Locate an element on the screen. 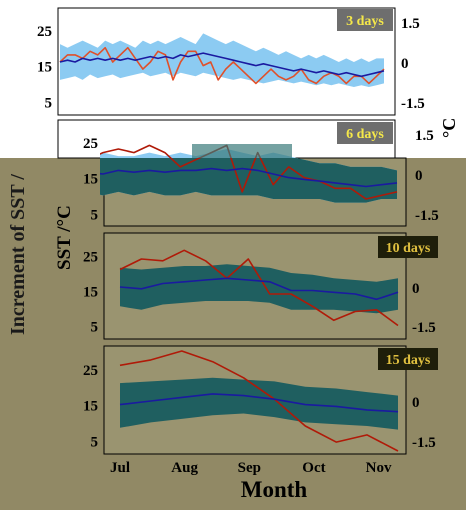  panel-1-ytick-25: 25 is located at coordinates (44, 32).